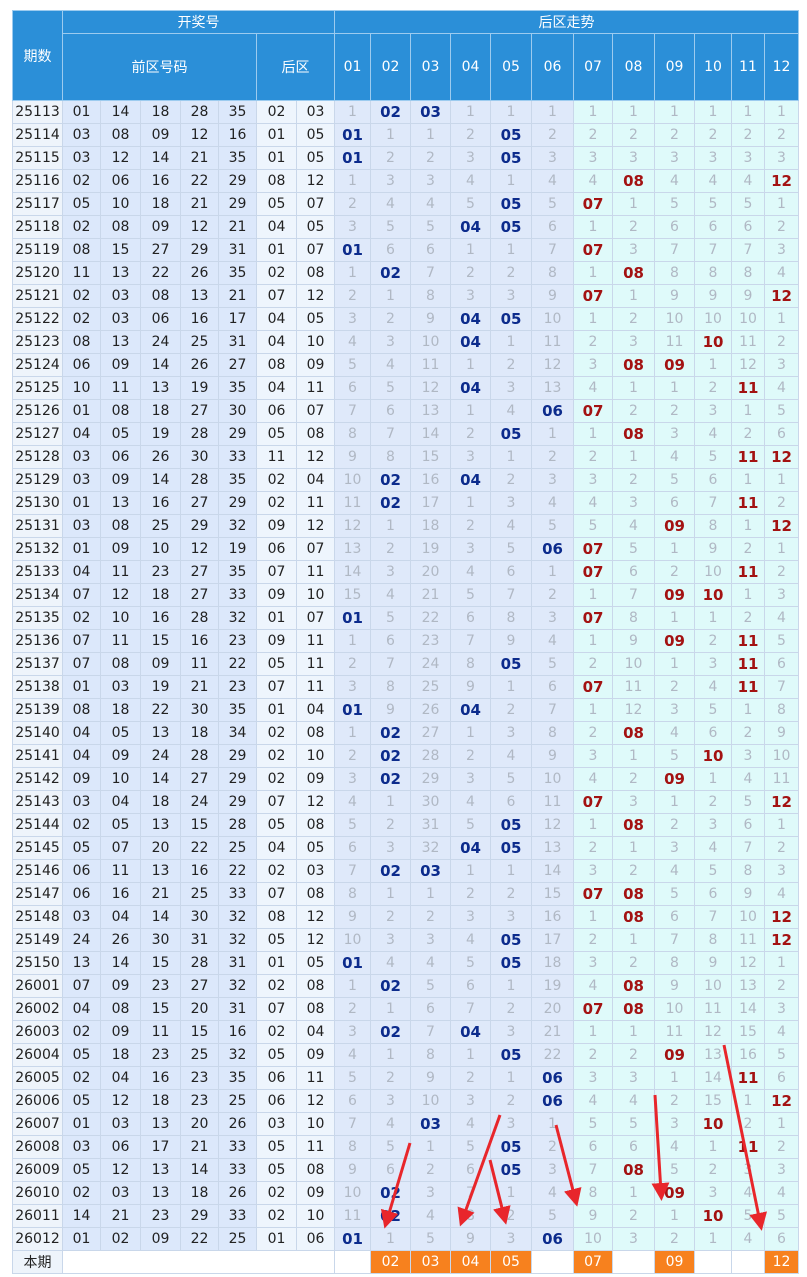  What do you see at coordinates (237, 664) in the screenshot?
I see `front-number: 22` at bounding box center [237, 664].